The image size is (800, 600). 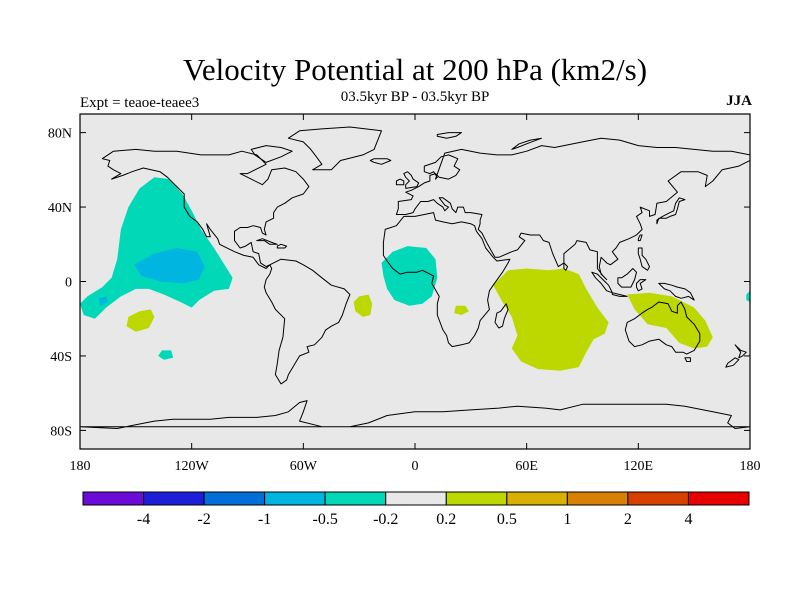 I want to click on colorbar-label: 0.5, so click(x=507, y=519).